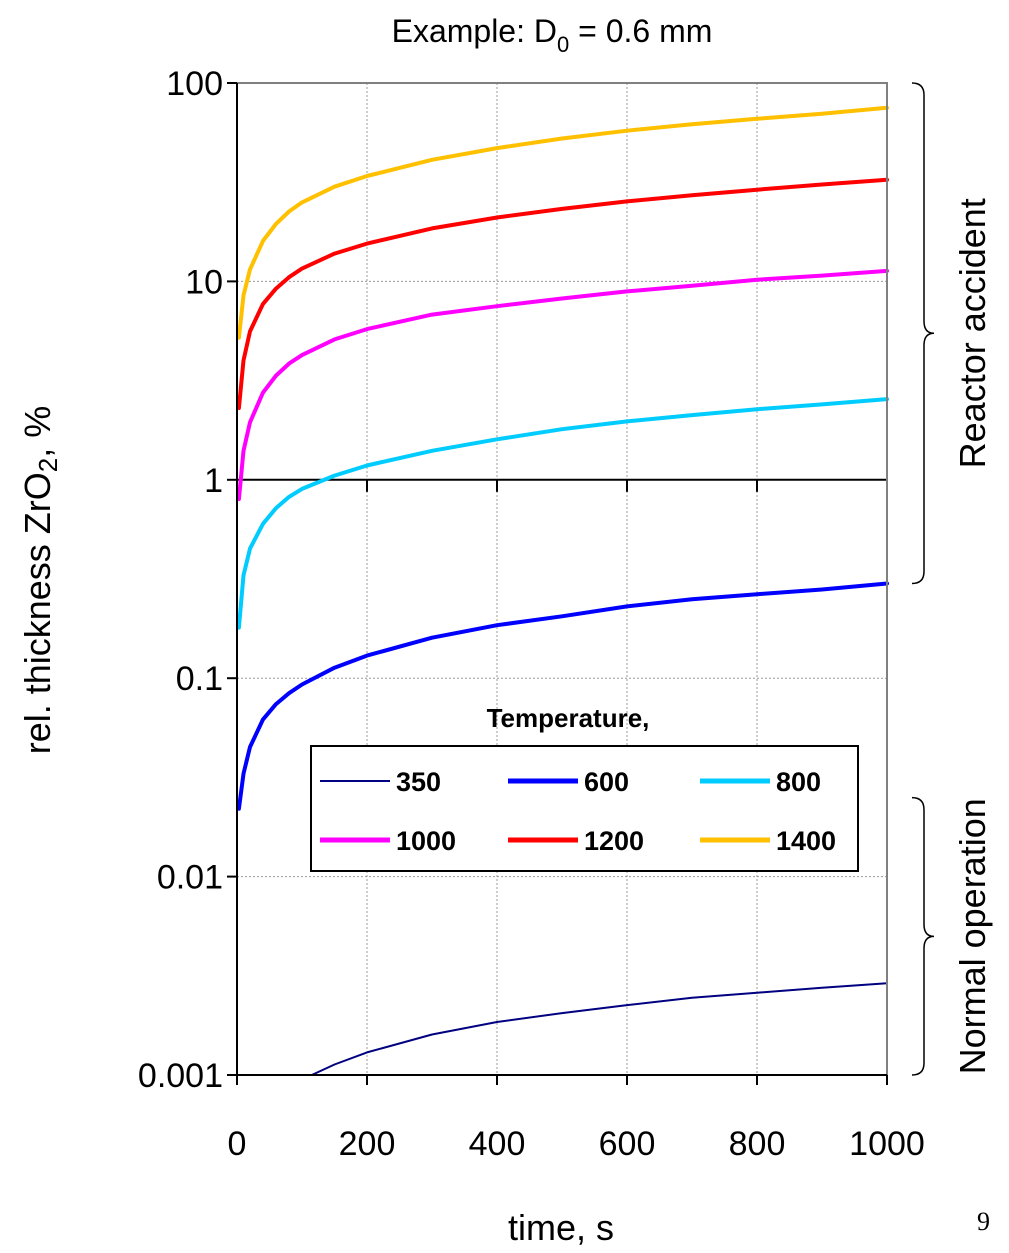 This screenshot has width=1009, height=1253. Describe the element at coordinates (190, 878) in the screenshot. I see `y-tick-label: 0.01` at that location.